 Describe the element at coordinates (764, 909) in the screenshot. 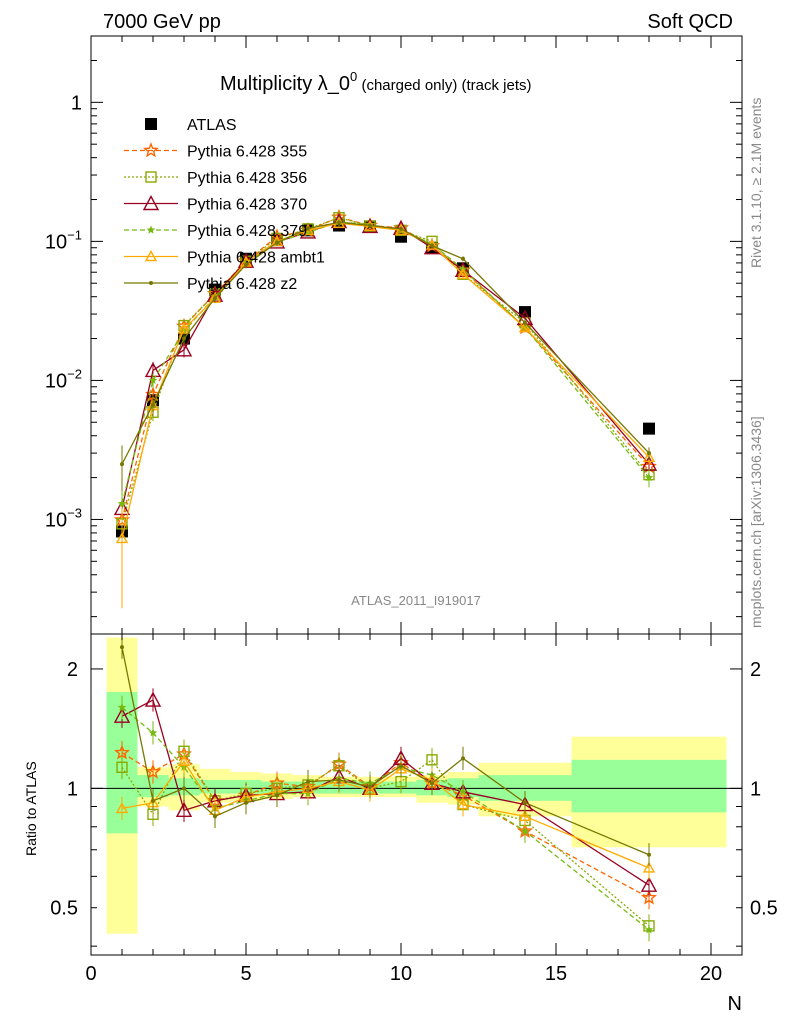

I see `y-tick-label-ratio-right: 0.5` at that location.